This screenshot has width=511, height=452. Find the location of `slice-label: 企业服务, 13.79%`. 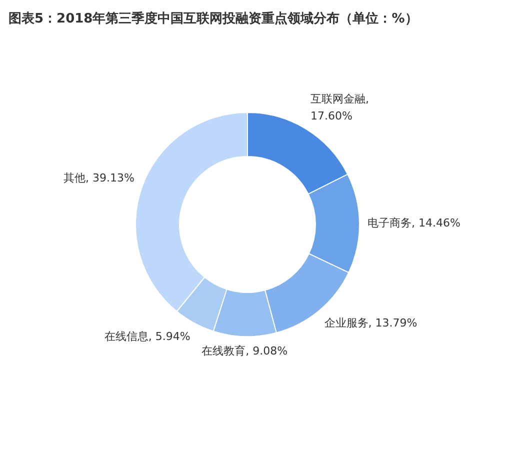

slice-label: 企业服务, 13.79% is located at coordinates (371, 323).